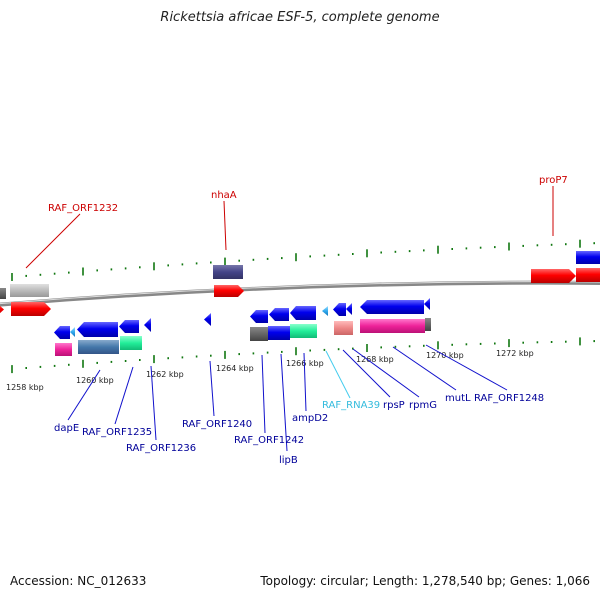 Image resolution: width=600 pixels, height=600 pixels. What do you see at coordinates (423, 405) in the screenshot?
I see `gene-label-rpmg: rpmG` at bounding box center [423, 405].